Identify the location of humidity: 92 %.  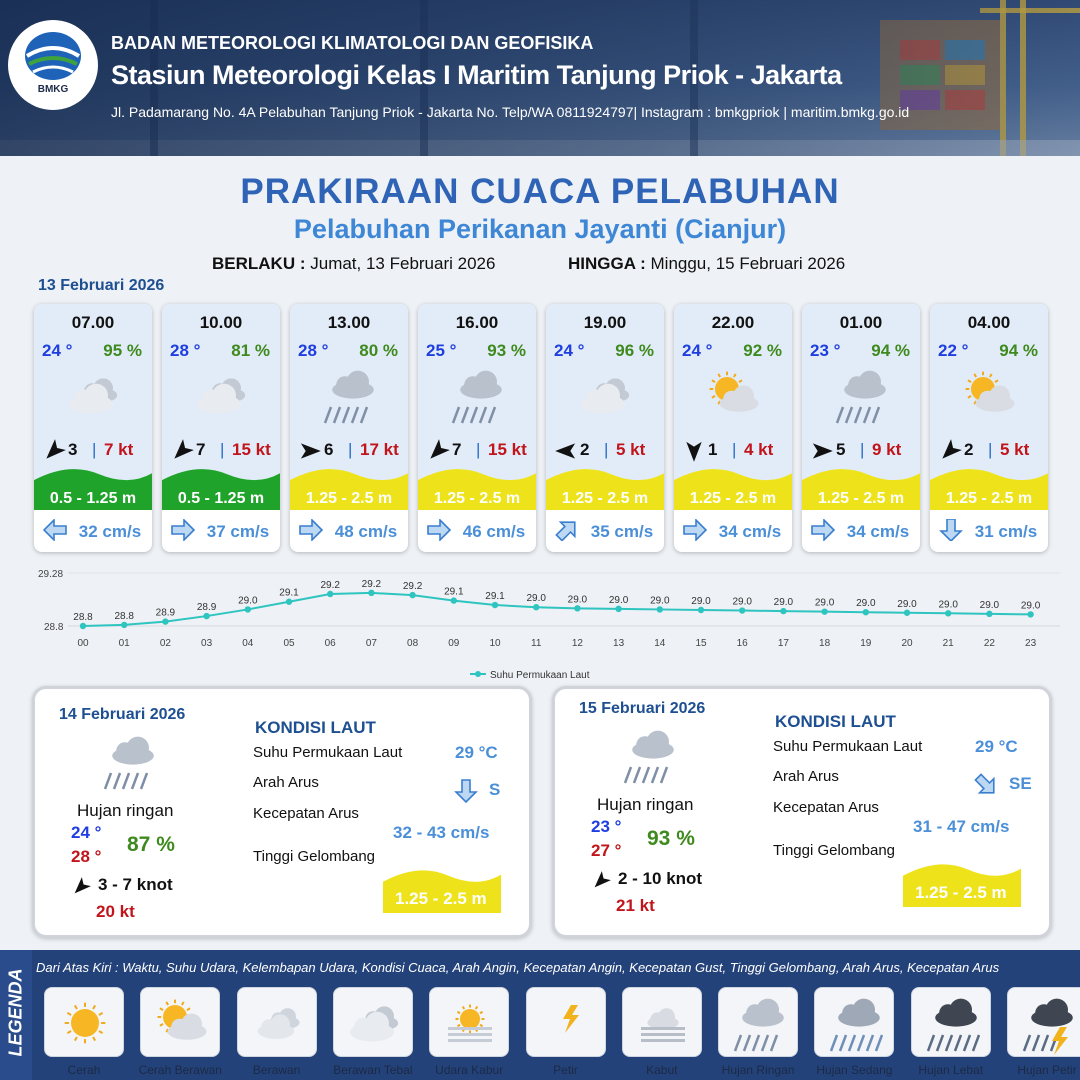
(762, 350).